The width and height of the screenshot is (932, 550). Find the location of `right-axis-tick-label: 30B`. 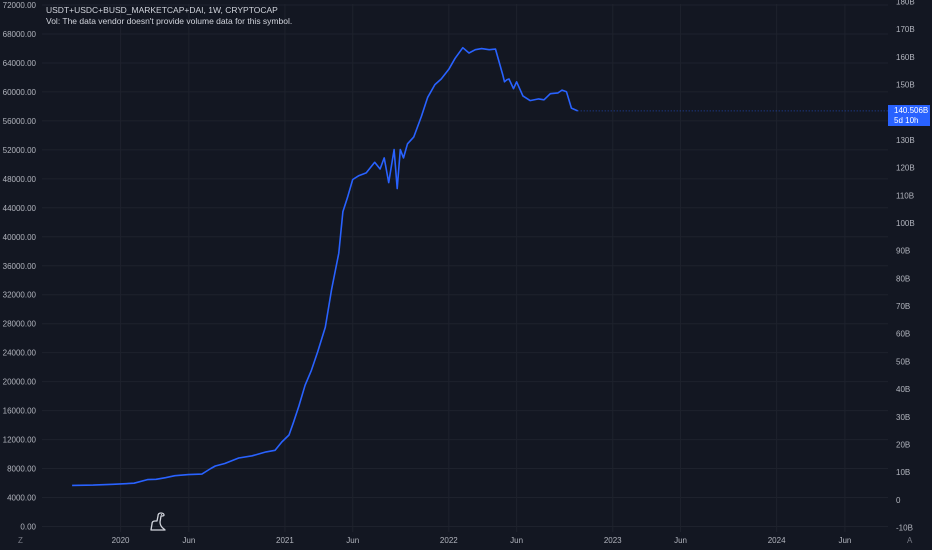

right-axis-tick-label: 30B is located at coordinates (903, 417).